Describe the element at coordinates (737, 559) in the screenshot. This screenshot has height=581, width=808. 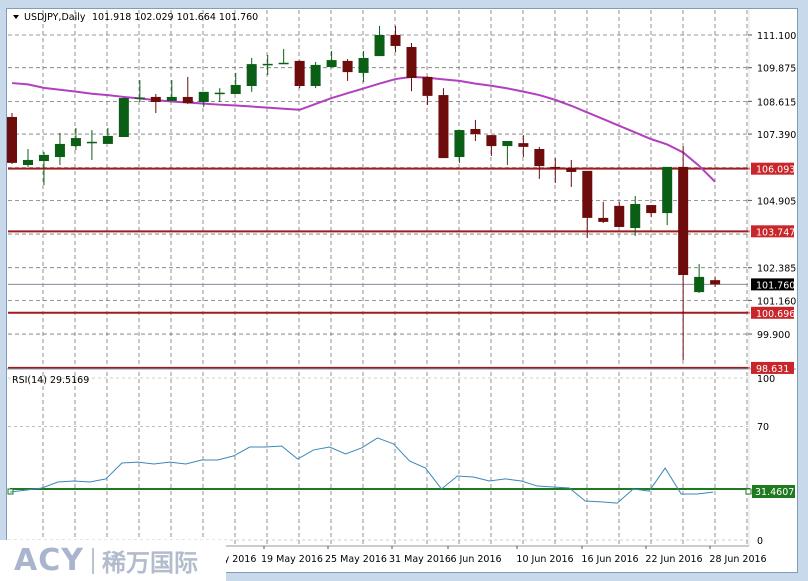
I see `date-label: 28 Jun 2016` at that location.